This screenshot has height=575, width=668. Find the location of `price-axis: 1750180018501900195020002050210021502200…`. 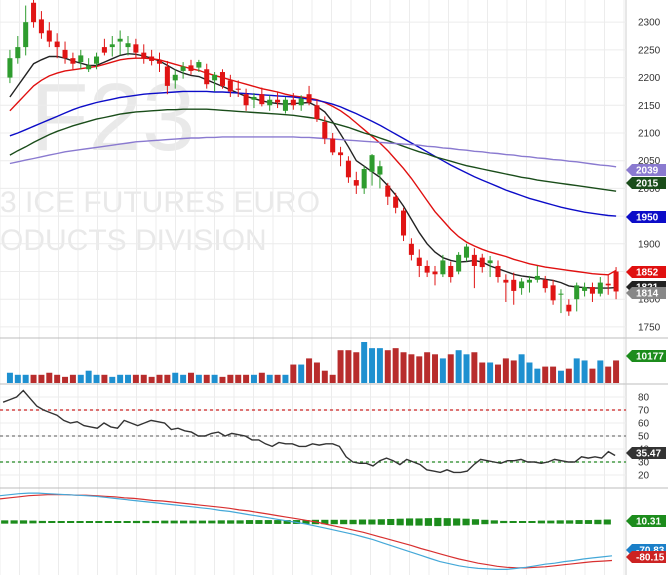

price-axis: 1750180018501900195020002050210021502200… is located at coordinates (649, 250).